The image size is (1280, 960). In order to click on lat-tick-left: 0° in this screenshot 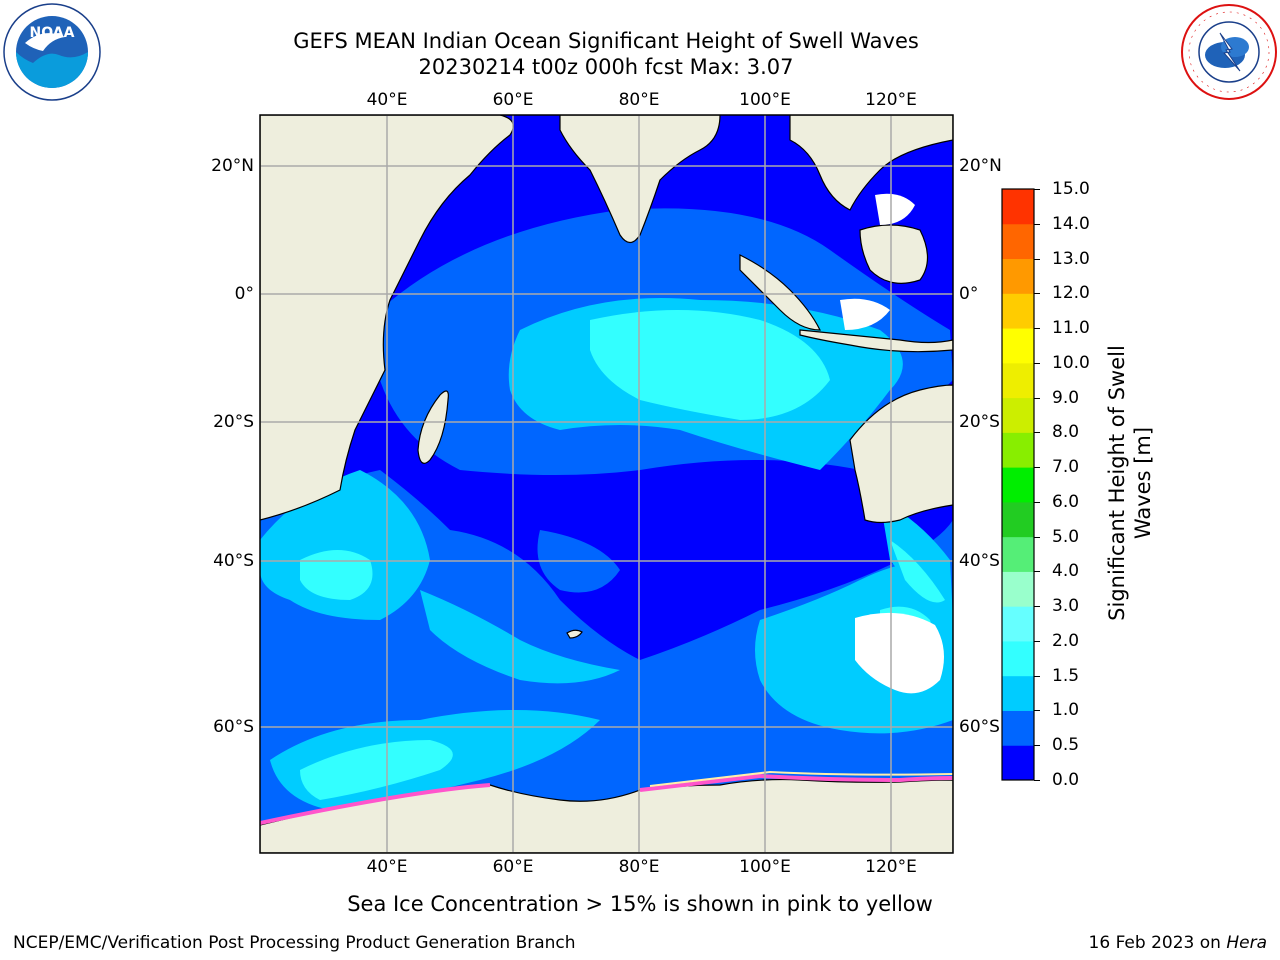, I will do `click(244, 294)`.